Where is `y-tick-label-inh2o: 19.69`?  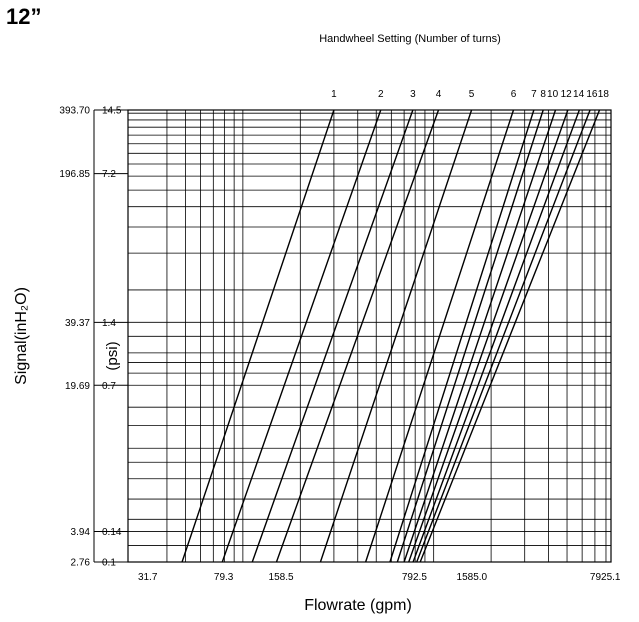 y-tick-label-inh2o: 19.69 is located at coordinates (77, 386).